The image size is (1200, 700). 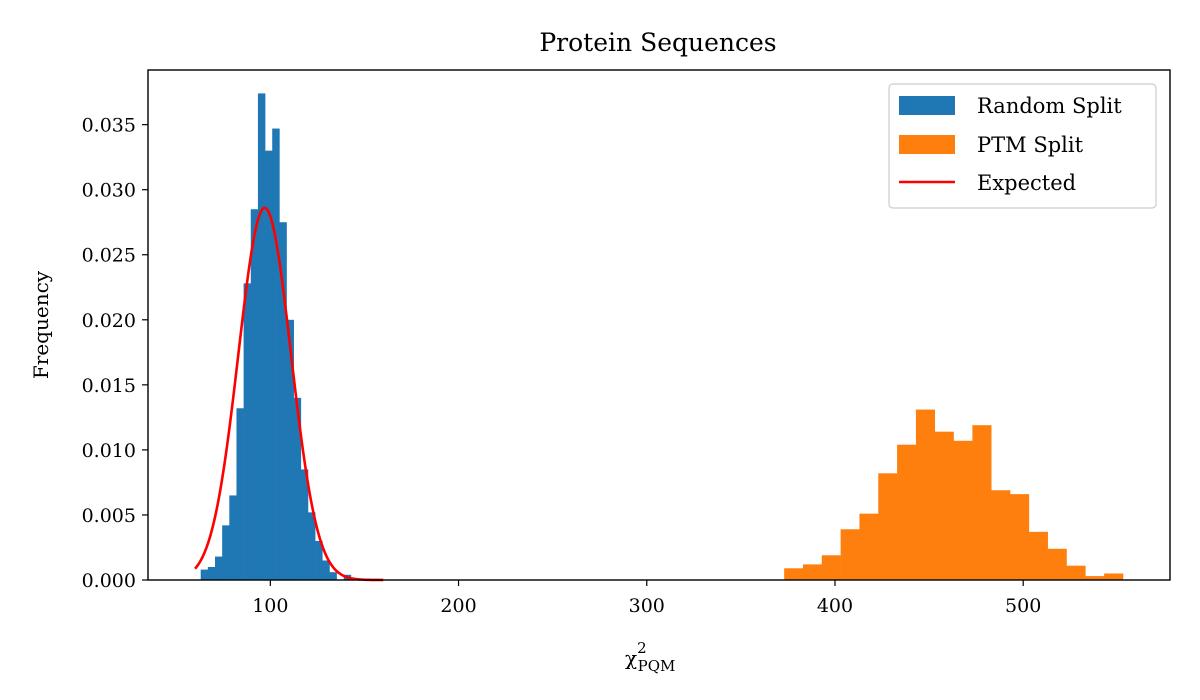 I want to click on legend-swatch-ptm-split, so click(x=927, y=144).